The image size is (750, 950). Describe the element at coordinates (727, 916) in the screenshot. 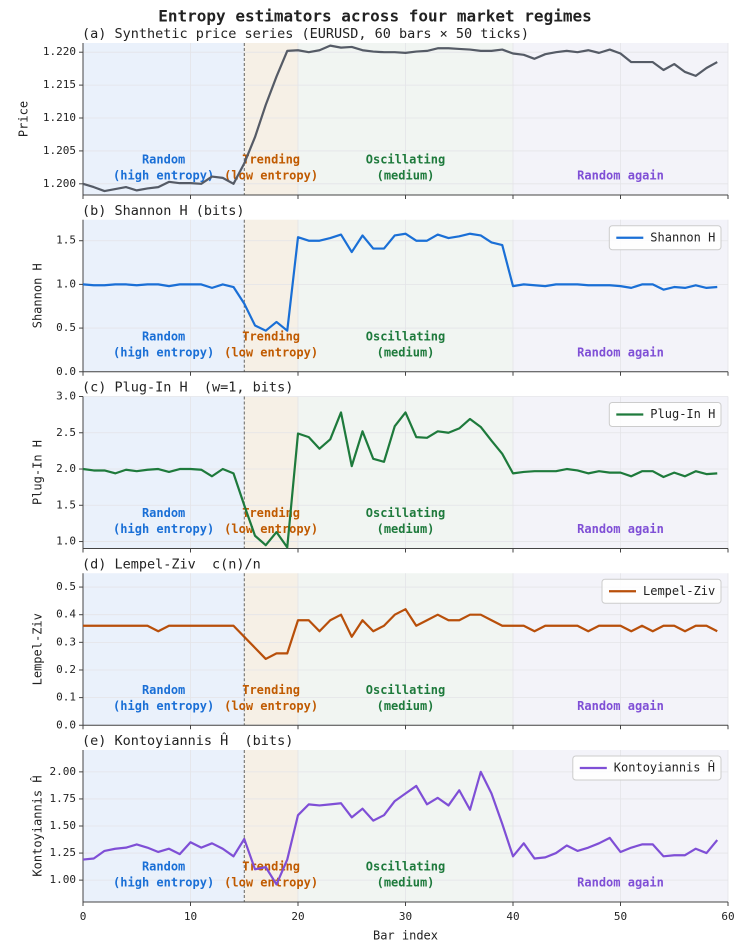

I see `x-tick-label: 60` at that location.